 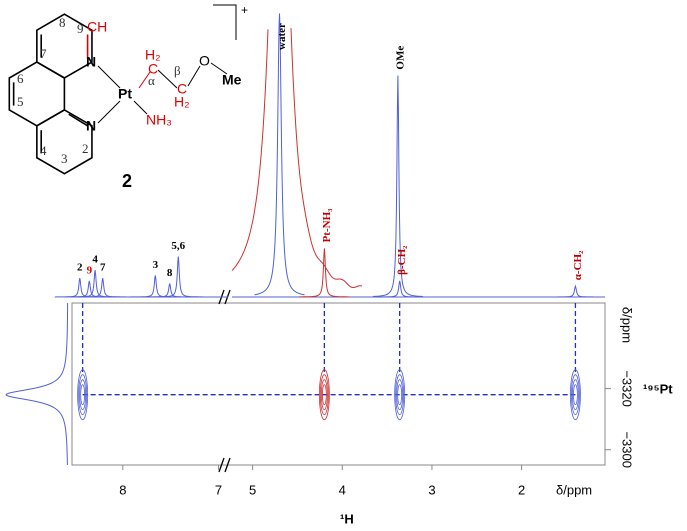 What do you see at coordinates (170, 273) in the screenshot?
I see `peak-label: 8` at bounding box center [170, 273].